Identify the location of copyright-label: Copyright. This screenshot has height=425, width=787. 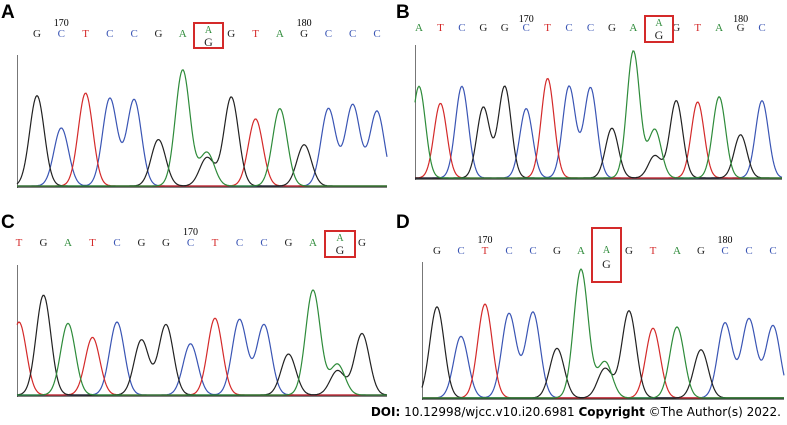
(611, 412).